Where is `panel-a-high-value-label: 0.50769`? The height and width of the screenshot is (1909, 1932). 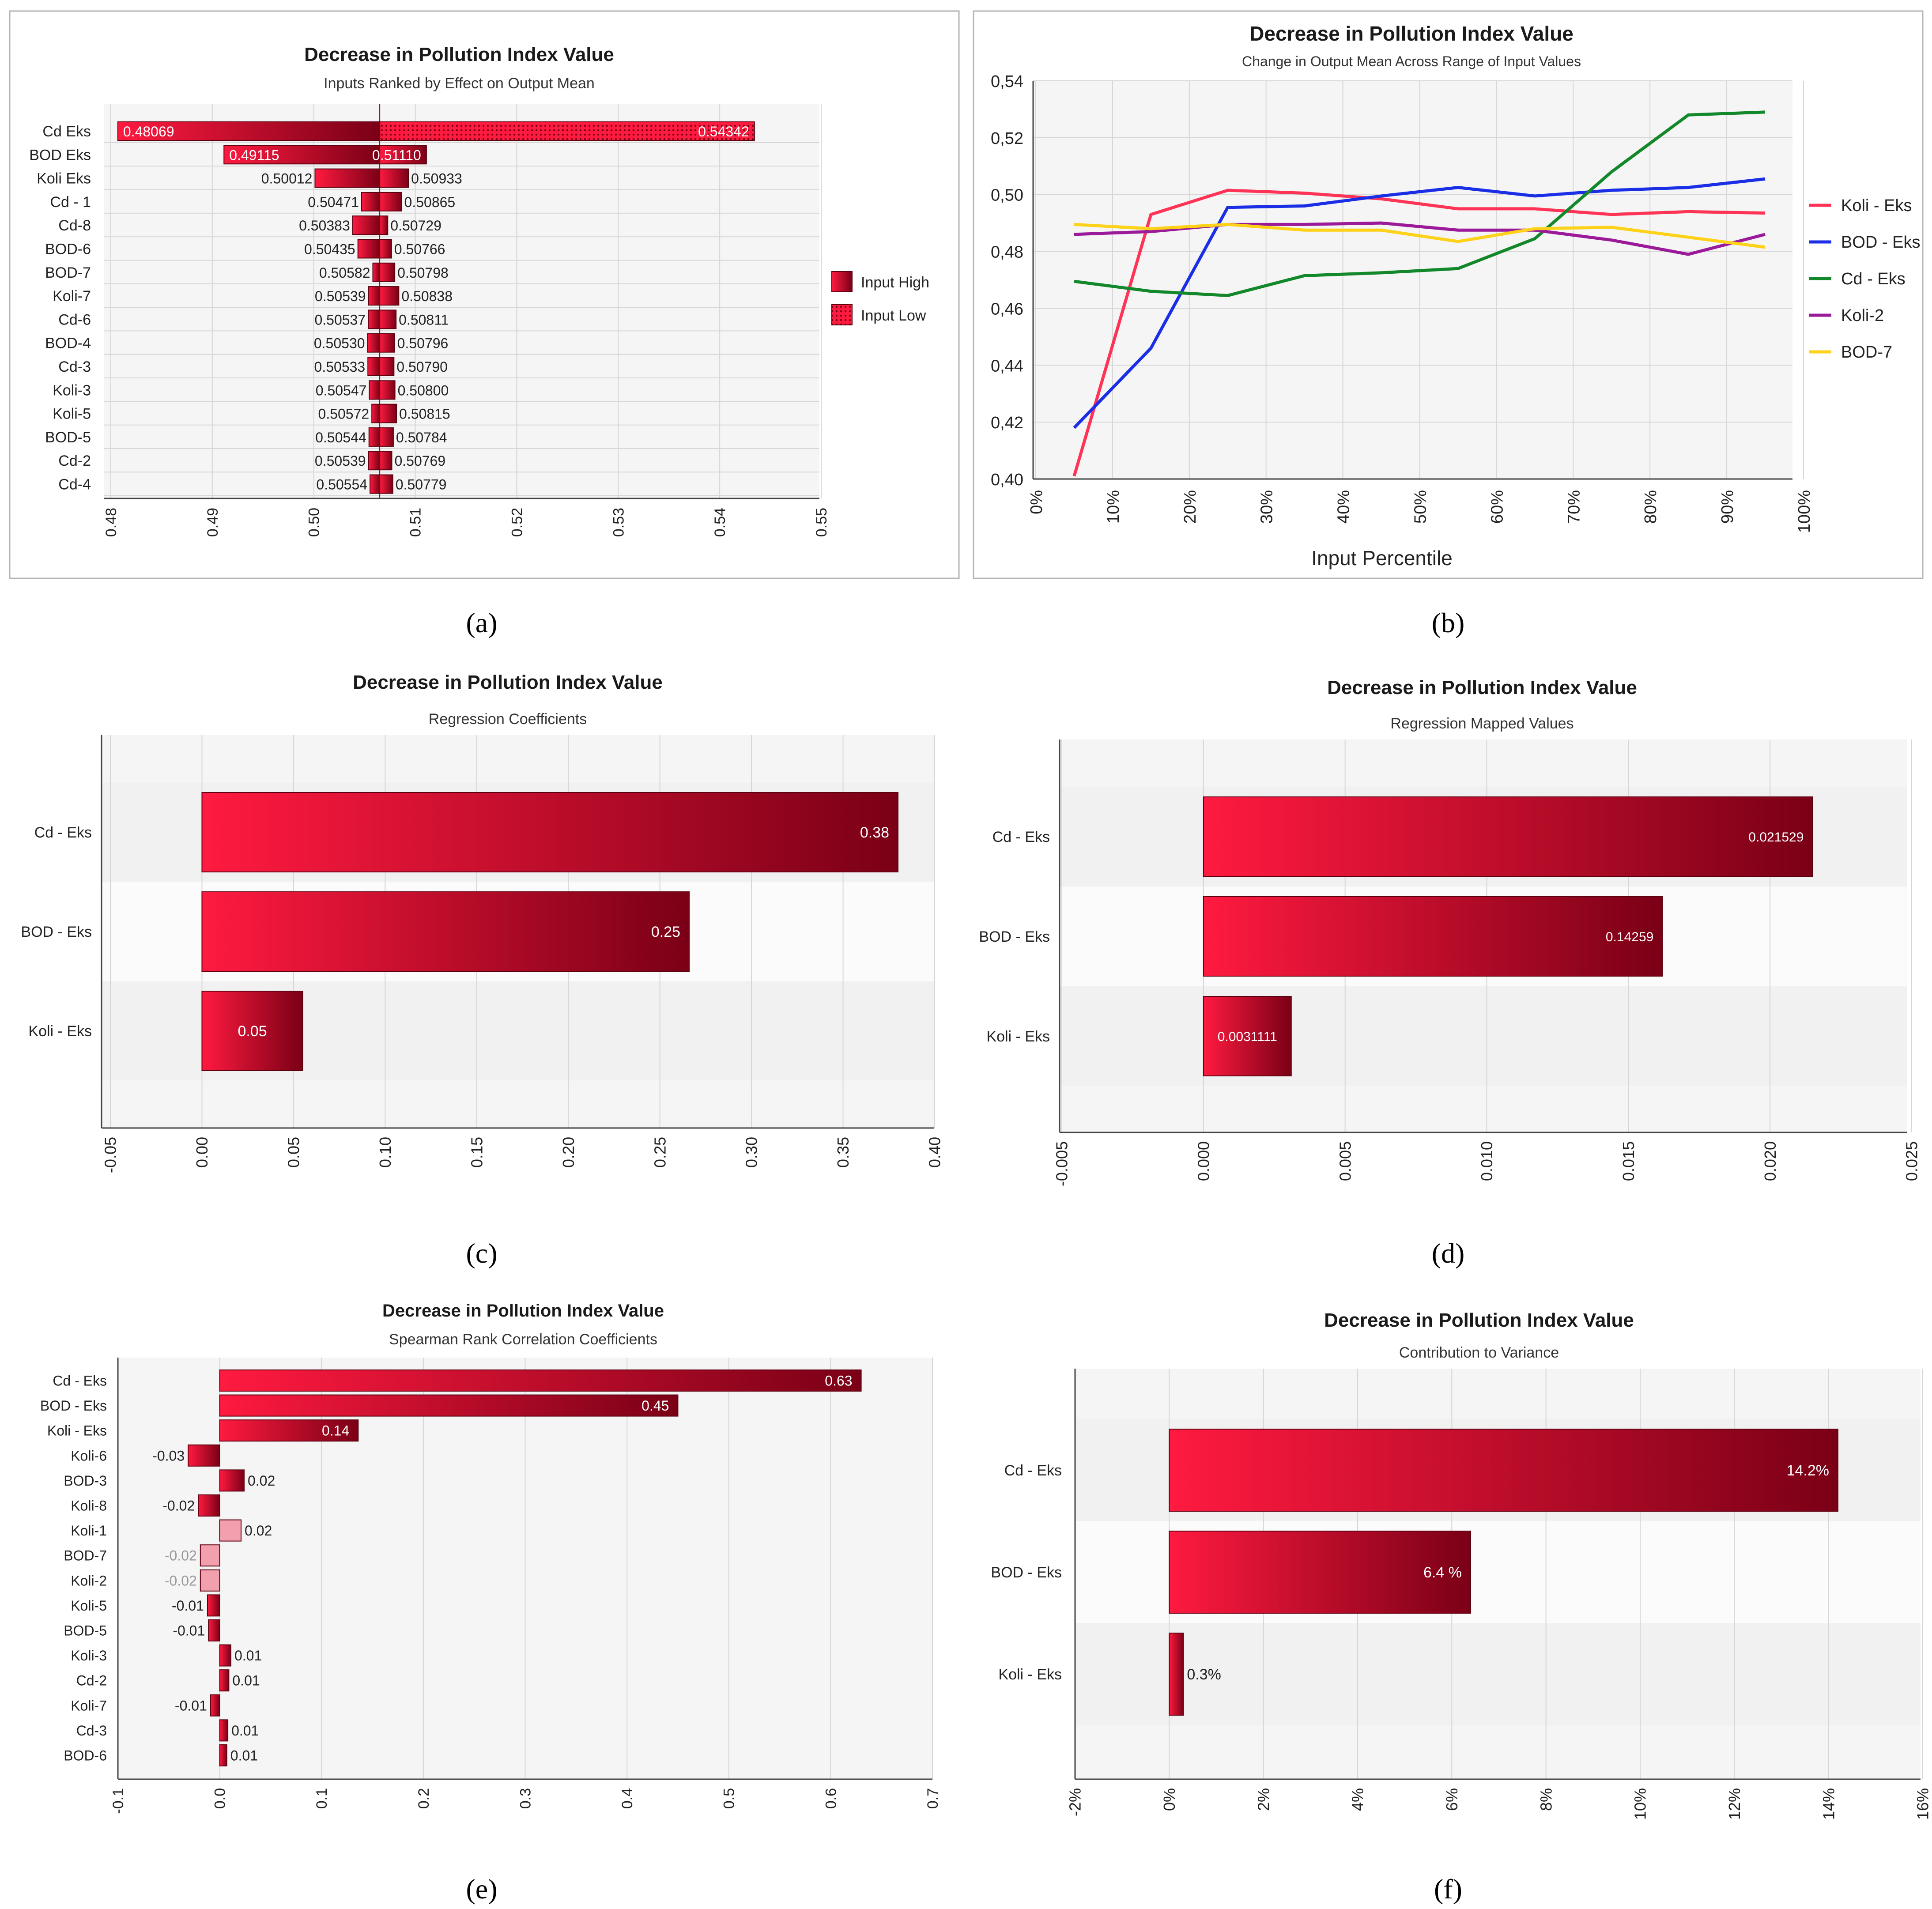
panel-a-high-value-label: 0.50769 is located at coordinates (419, 461).